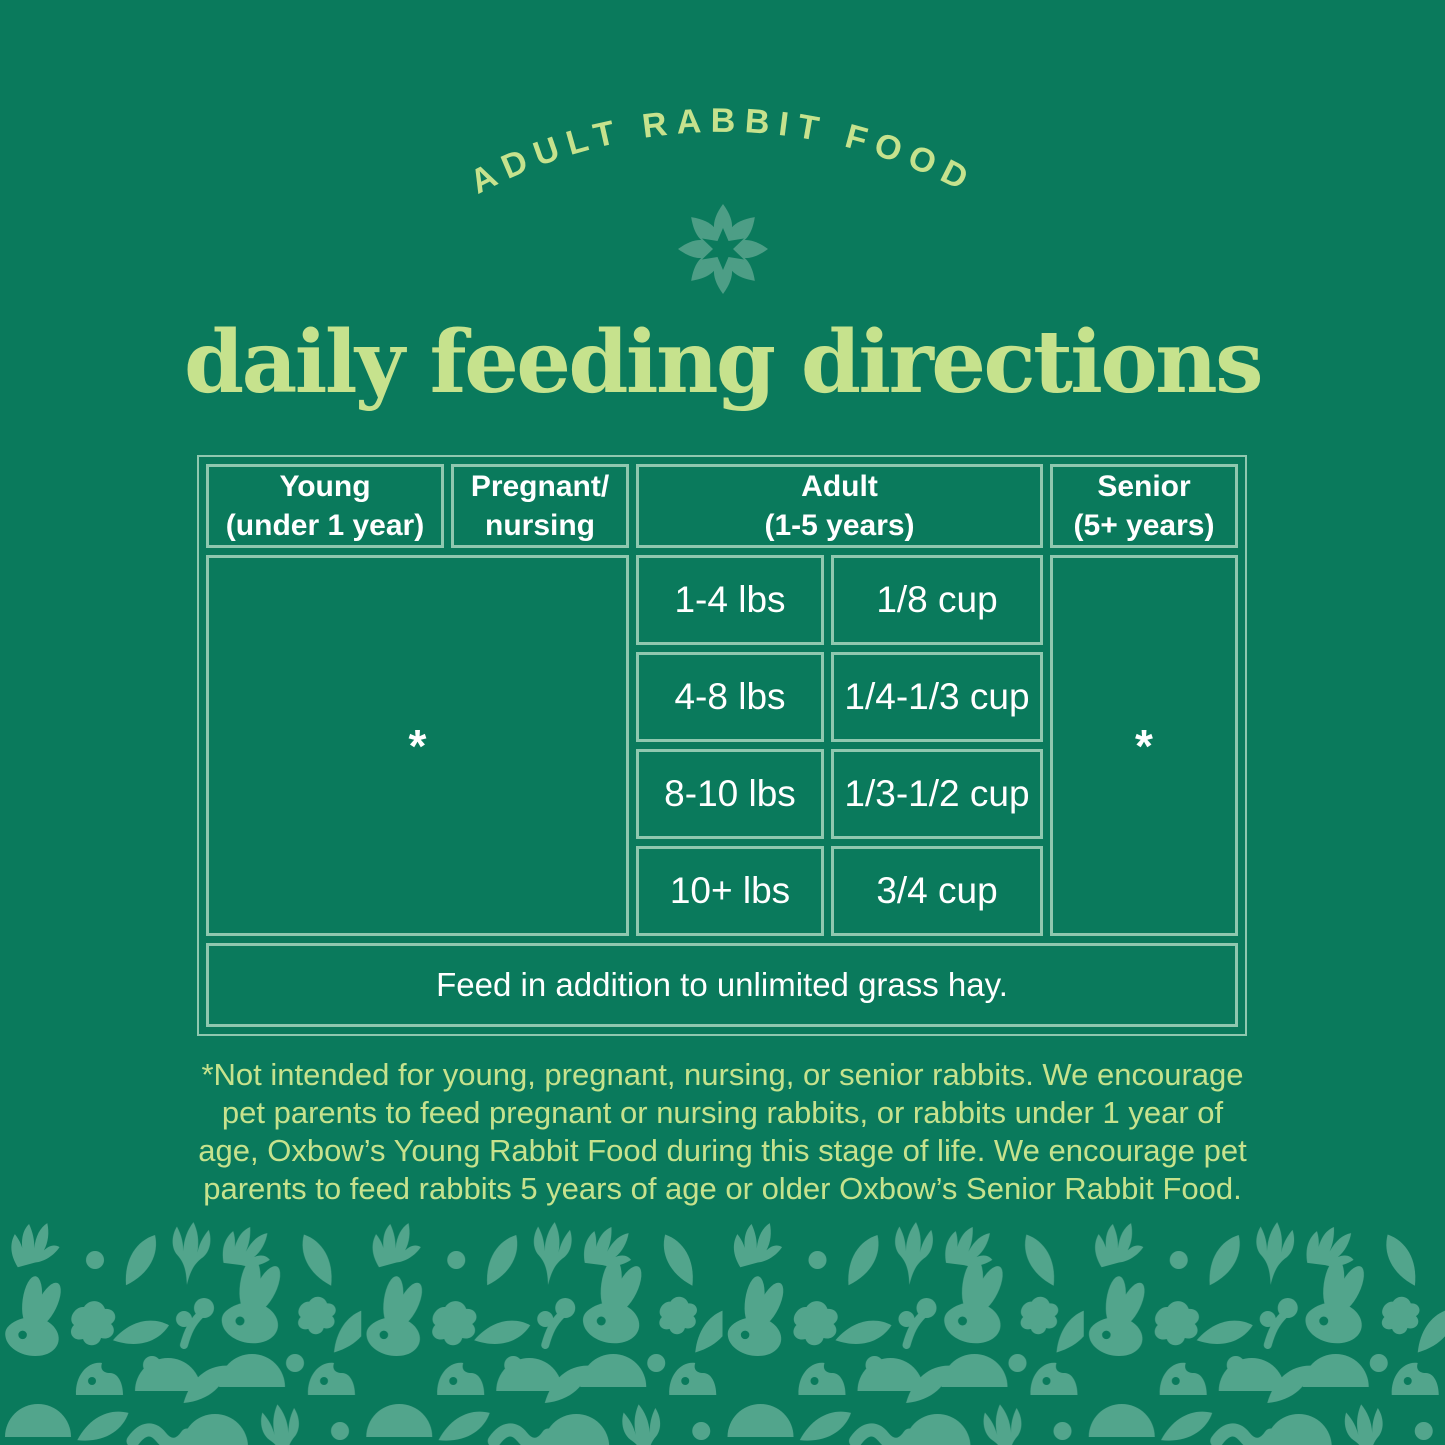 The width and height of the screenshot is (1445, 1445). I want to click on adult-amount-cell: 1/8 cup, so click(937, 600).